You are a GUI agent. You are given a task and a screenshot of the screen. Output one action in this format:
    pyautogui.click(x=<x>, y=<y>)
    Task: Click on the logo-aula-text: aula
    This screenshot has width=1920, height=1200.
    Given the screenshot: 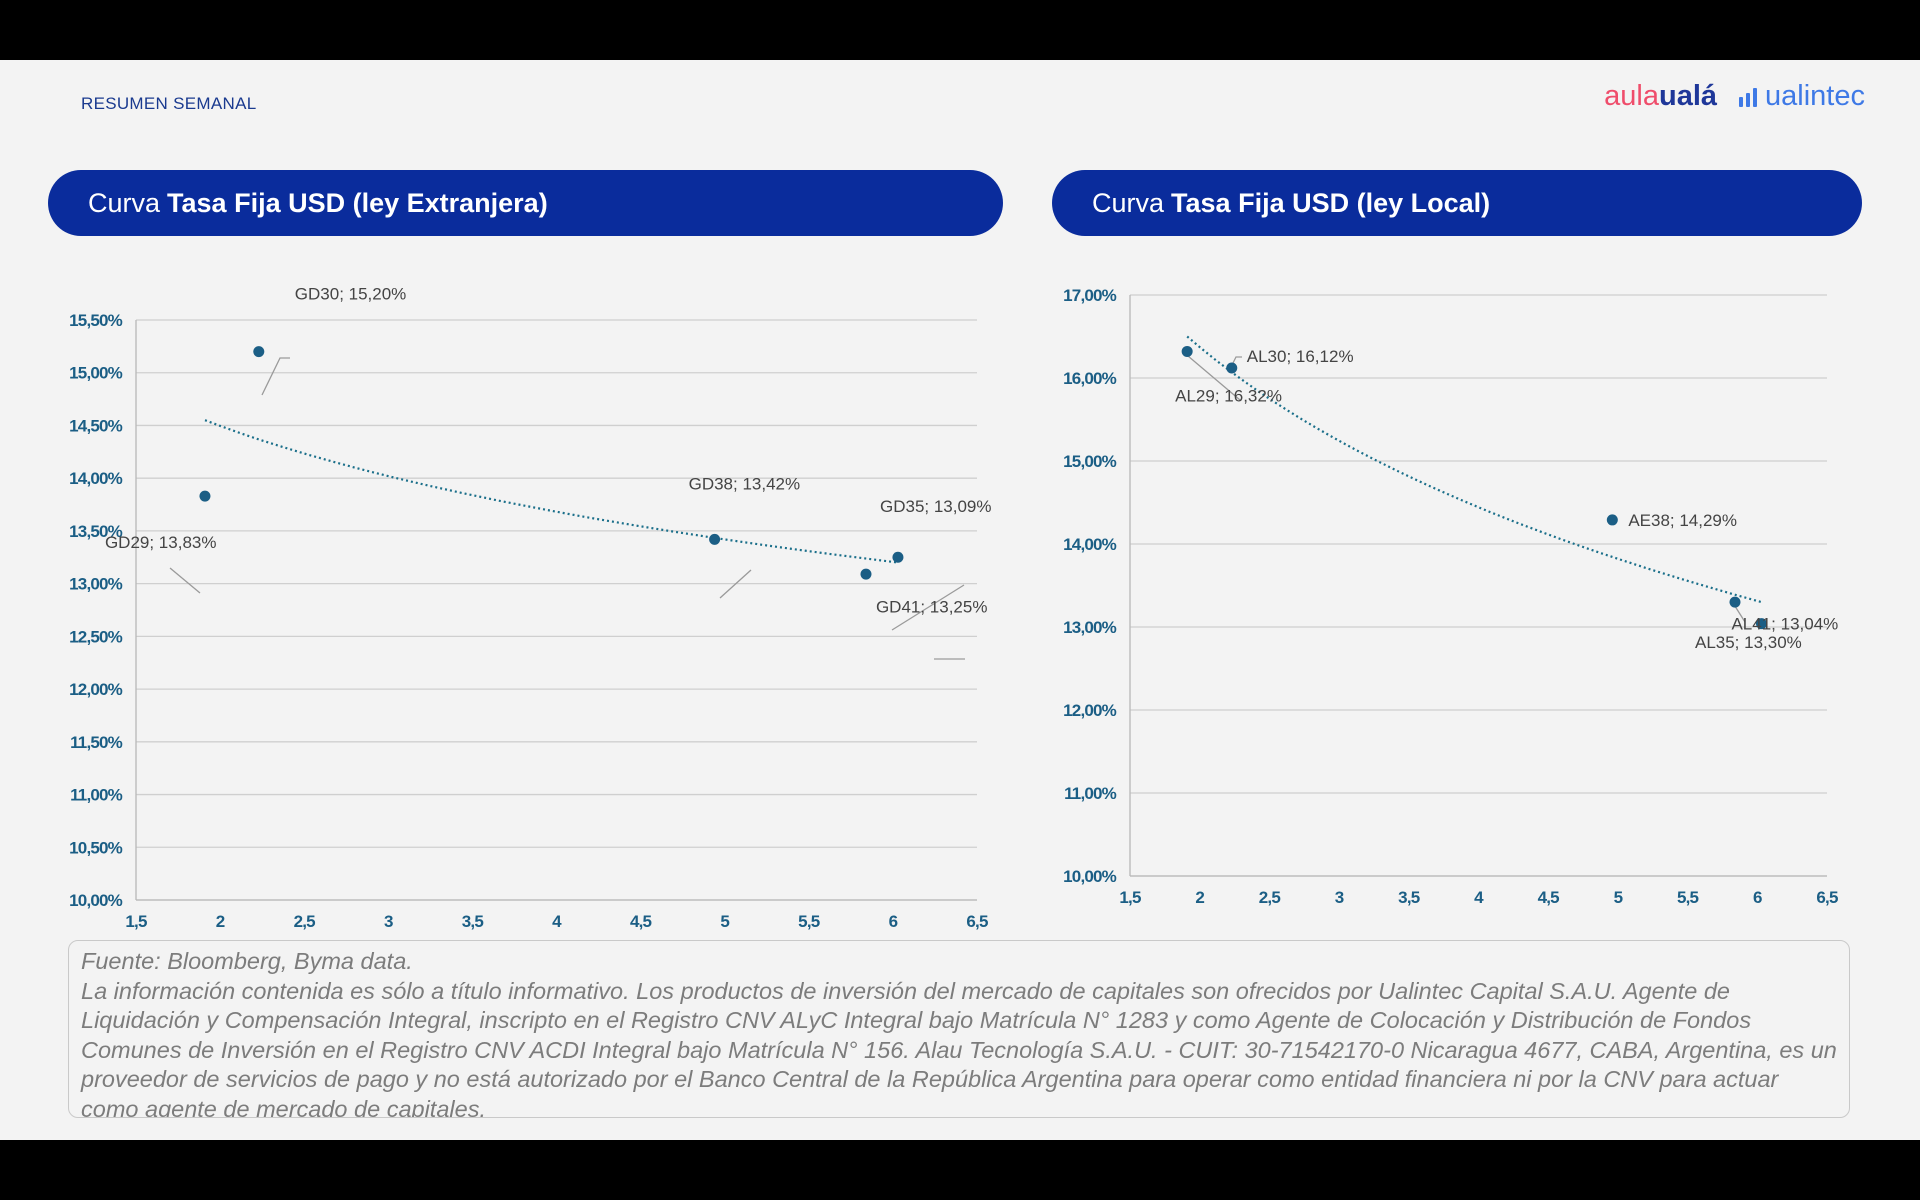 What is the action you would take?
    pyautogui.click(x=1631, y=96)
    